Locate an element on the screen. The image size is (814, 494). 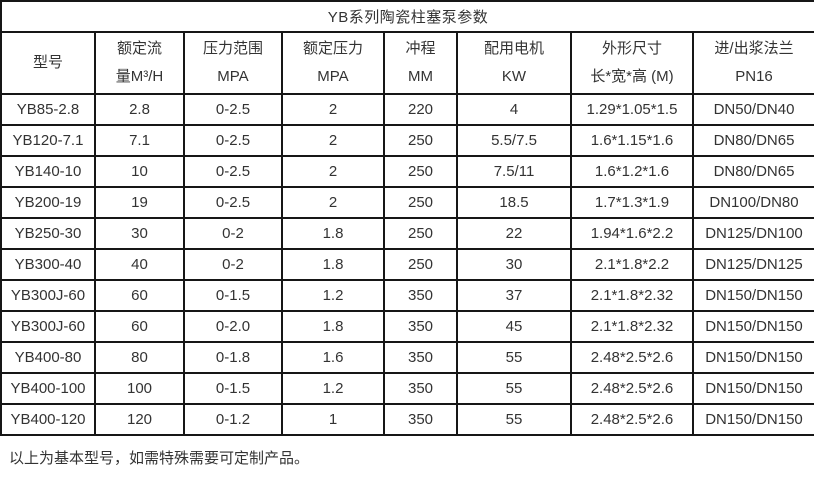
table-cell: 0-1.2 is located at coordinates (233, 419).